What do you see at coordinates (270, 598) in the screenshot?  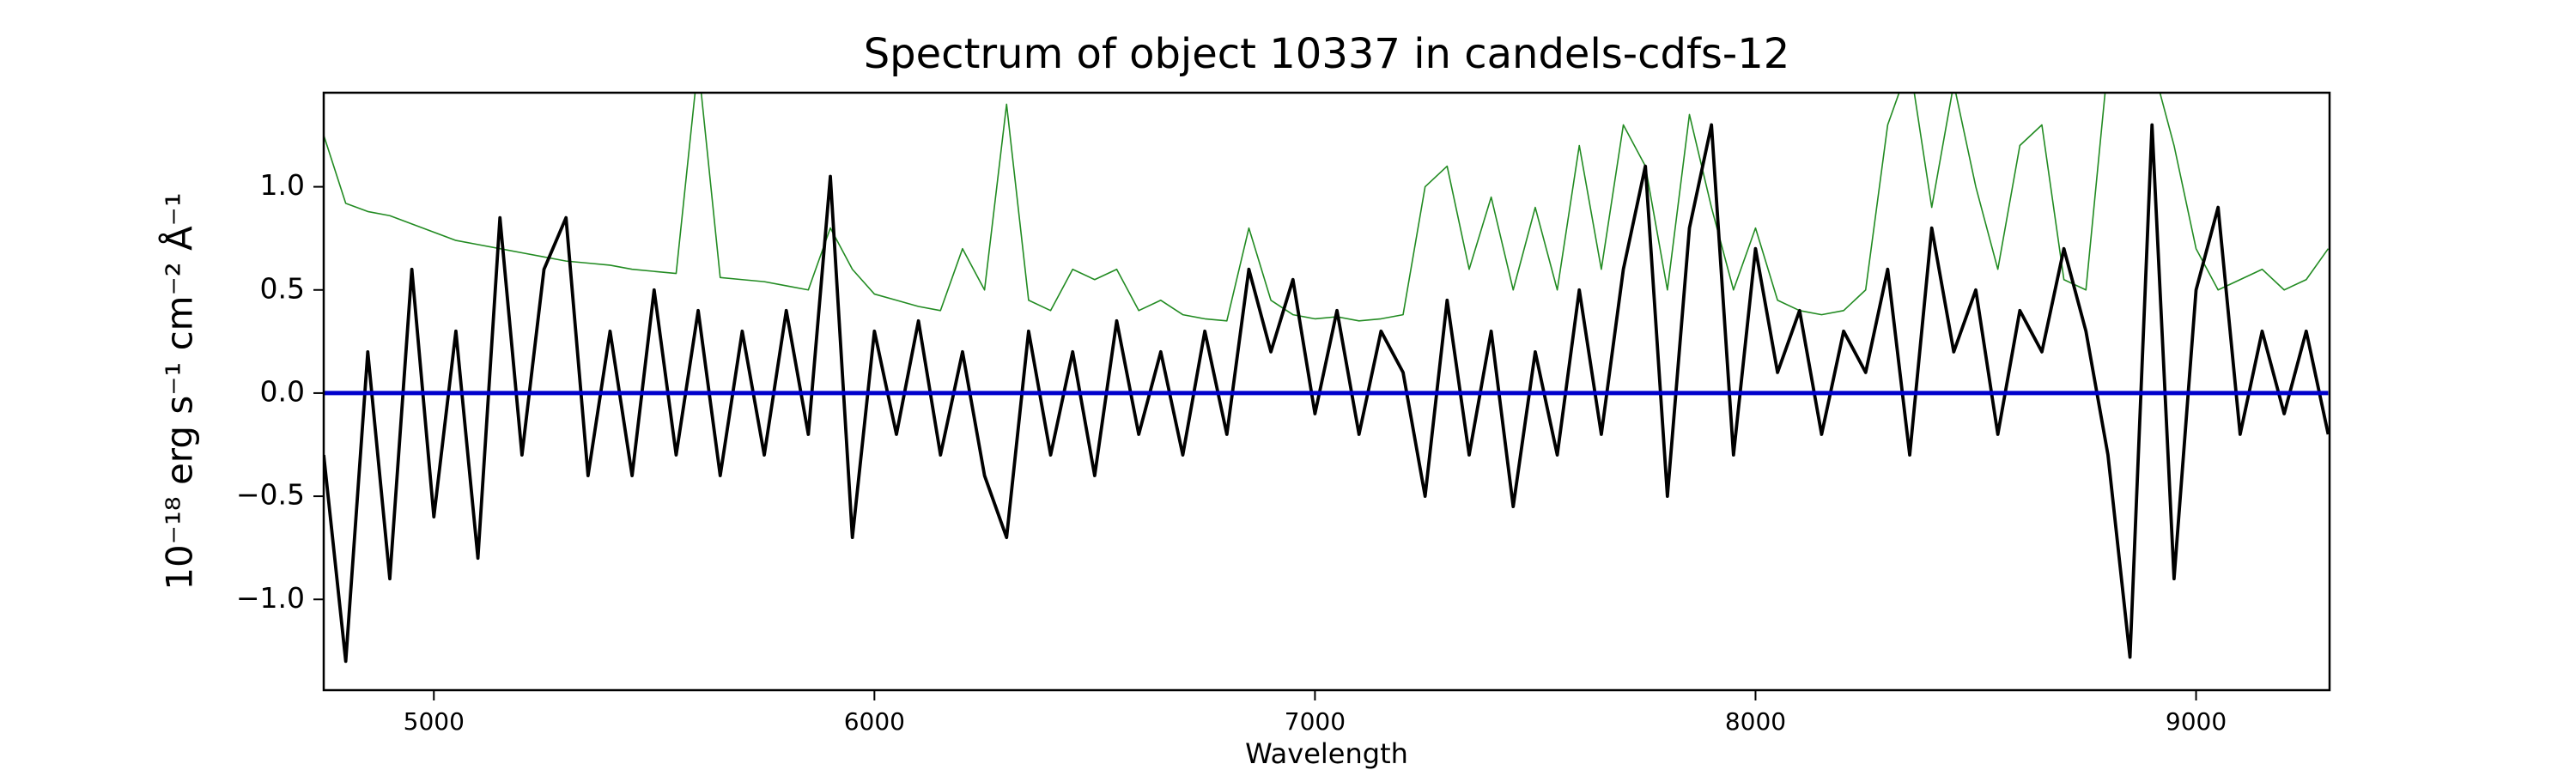 I see `y-tick-label: −1.0` at bounding box center [270, 598].